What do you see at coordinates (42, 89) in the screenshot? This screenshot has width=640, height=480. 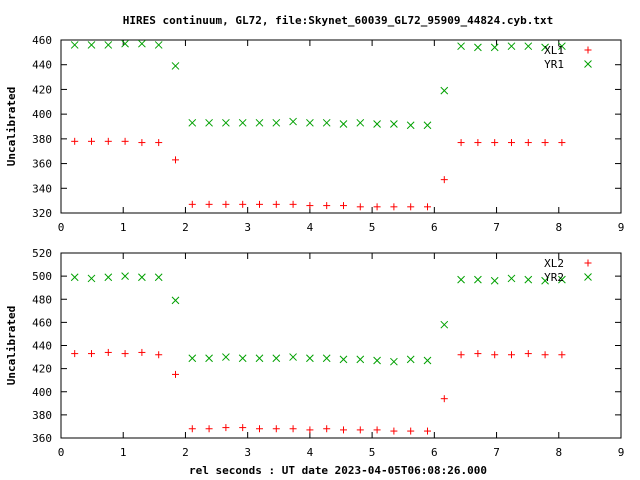 I see `top-ytick-label: 420` at bounding box center [42, 89].